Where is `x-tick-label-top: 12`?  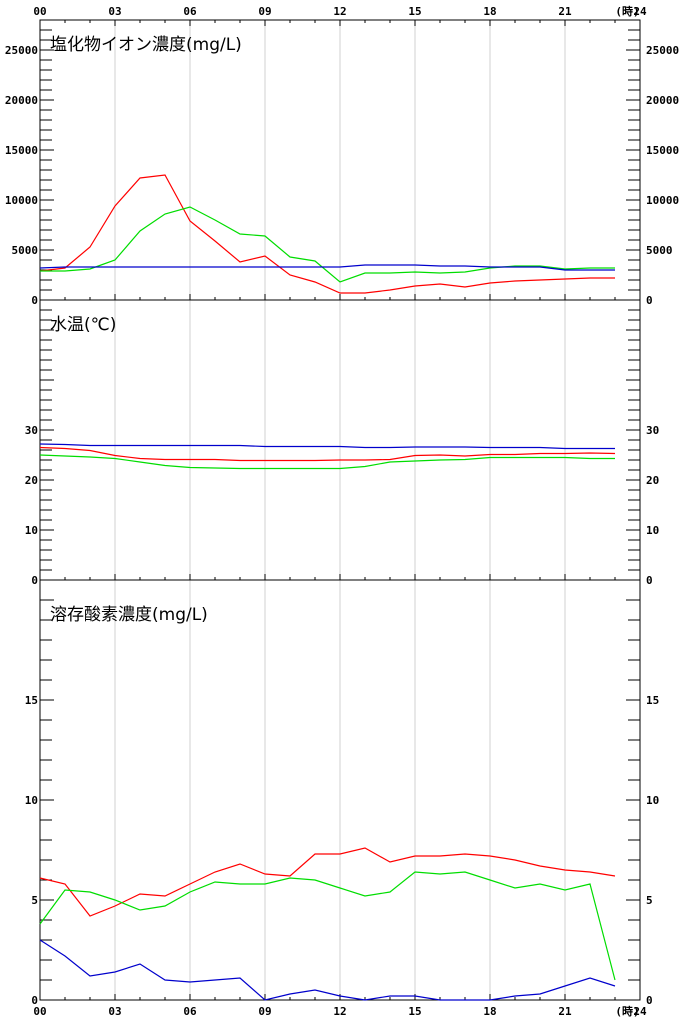
x-tick-label-top: 12 is located at coordinates (339, 11).